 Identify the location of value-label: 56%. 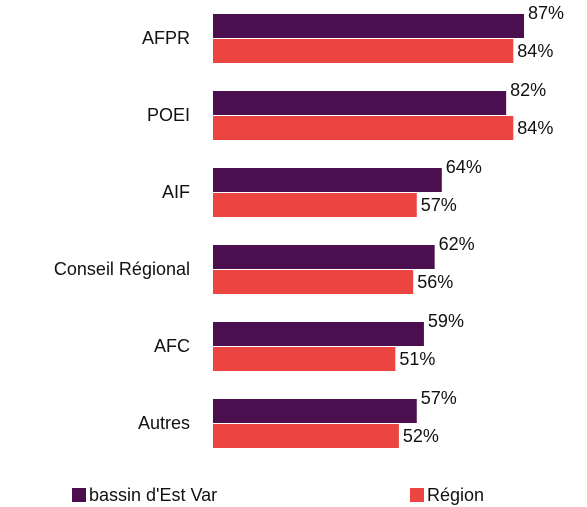
(435, 282).